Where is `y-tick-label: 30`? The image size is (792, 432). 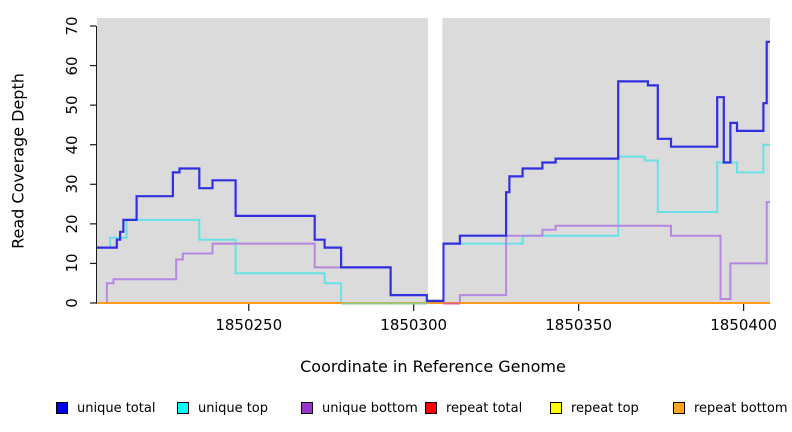 y-tick-label: 30 is located at coordinates (72, 184).